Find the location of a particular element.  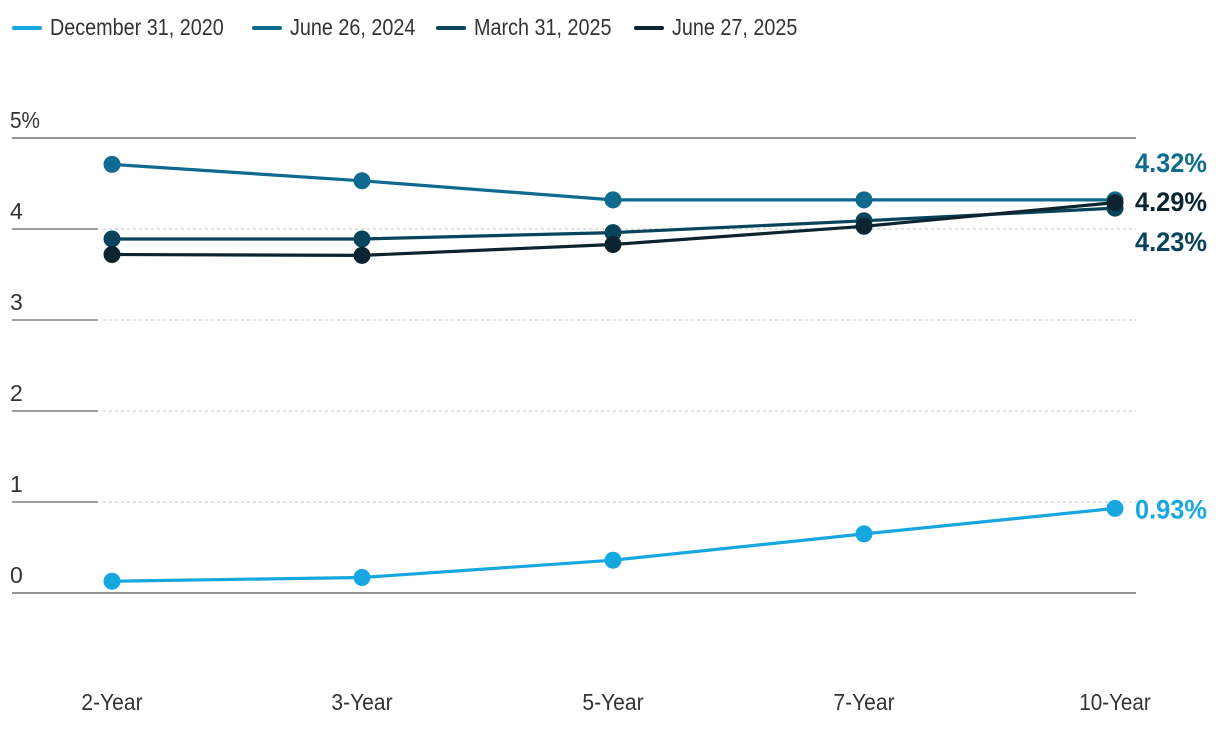

end-value-label: 0.93% is located at coordinates (1171, 509).